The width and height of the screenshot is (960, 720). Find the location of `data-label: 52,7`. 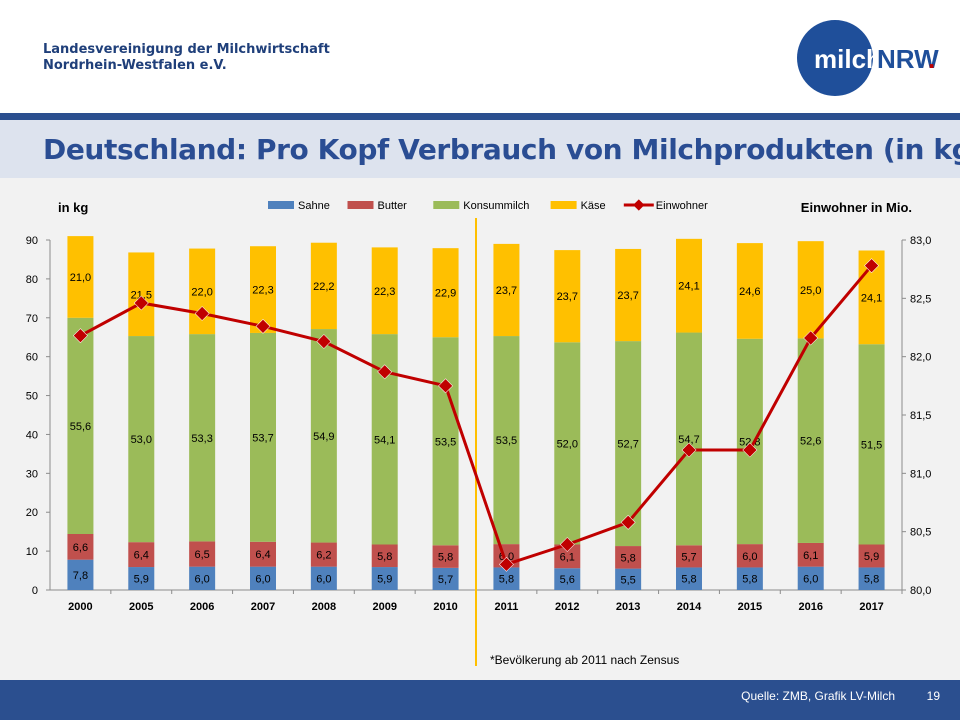

data-label: 52,7 is located at coordinates (627, 445).